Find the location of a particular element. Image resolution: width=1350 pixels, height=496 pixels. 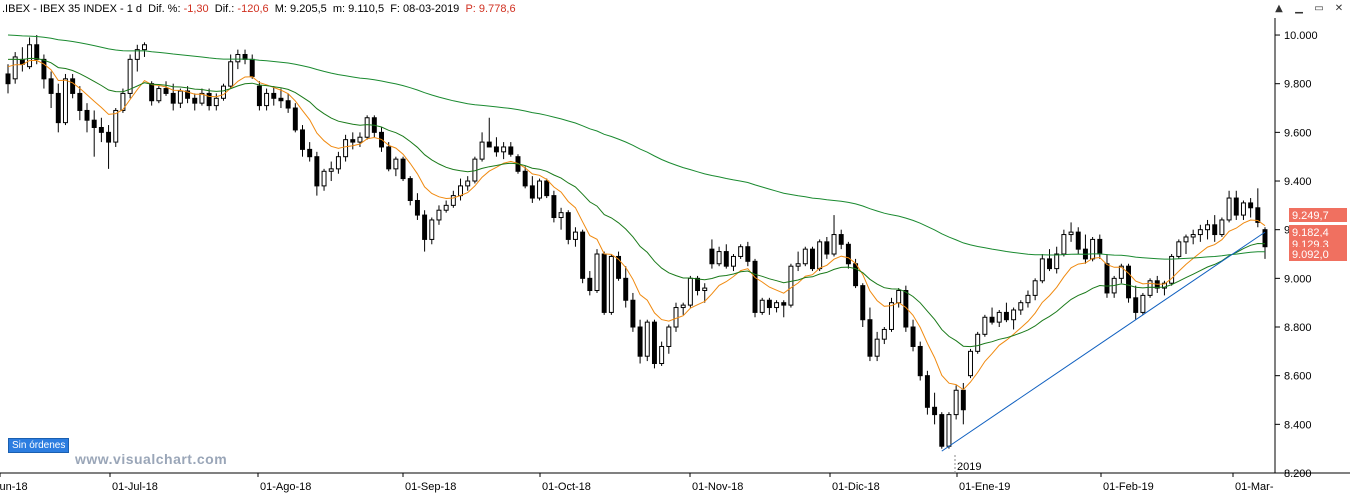

x-tick-label: 01-Feb-19 is located at coordinates (1128, 487).